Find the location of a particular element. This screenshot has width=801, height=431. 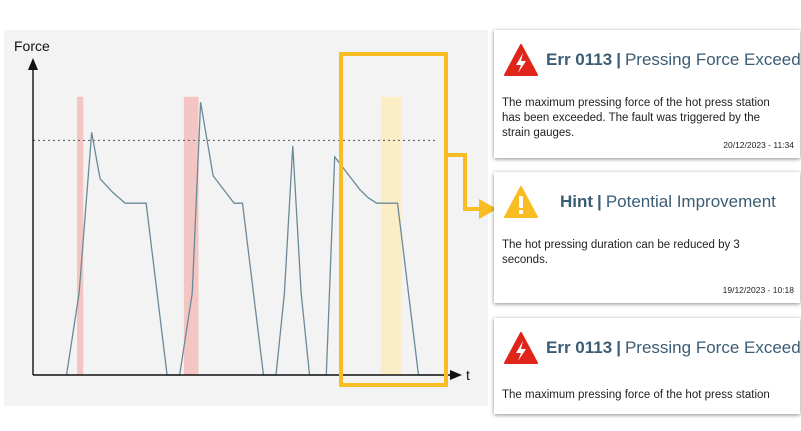

notification-title: Hint | Potential Improvement is located at coordinates (668, 202).